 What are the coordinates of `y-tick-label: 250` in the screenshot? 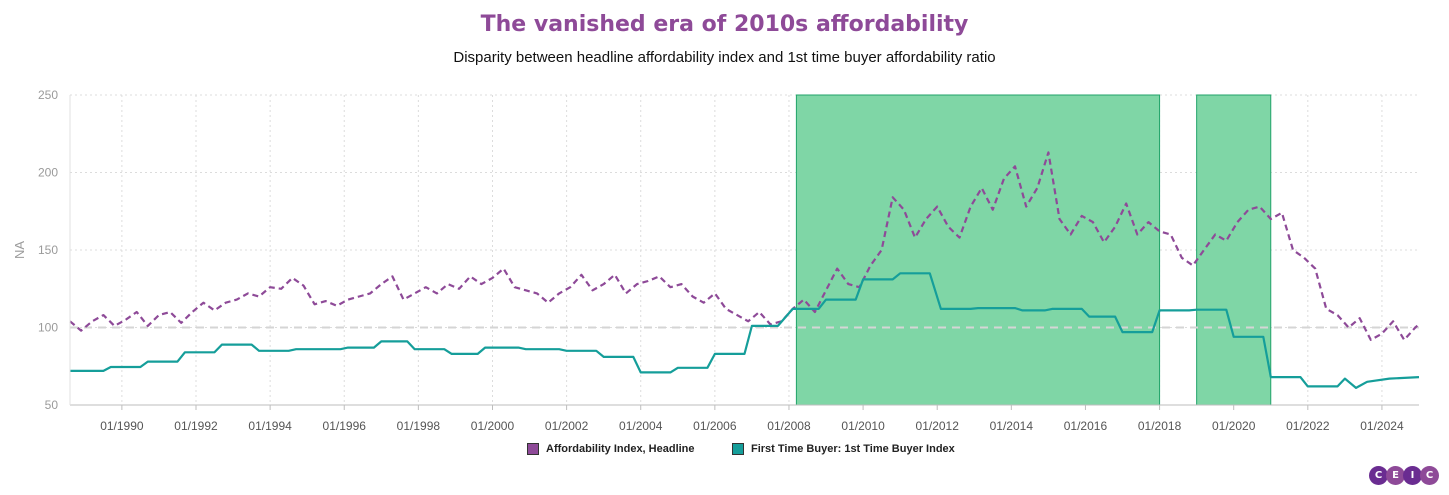 It's located at (48, 95).